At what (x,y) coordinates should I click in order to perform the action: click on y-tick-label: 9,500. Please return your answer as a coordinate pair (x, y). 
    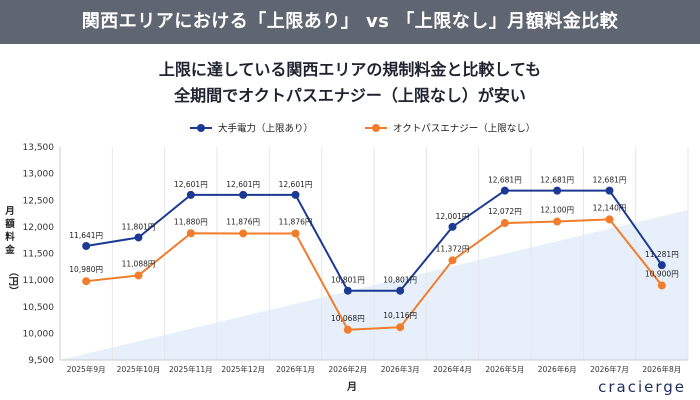
    Looking at the image, I should click on (41, 361).